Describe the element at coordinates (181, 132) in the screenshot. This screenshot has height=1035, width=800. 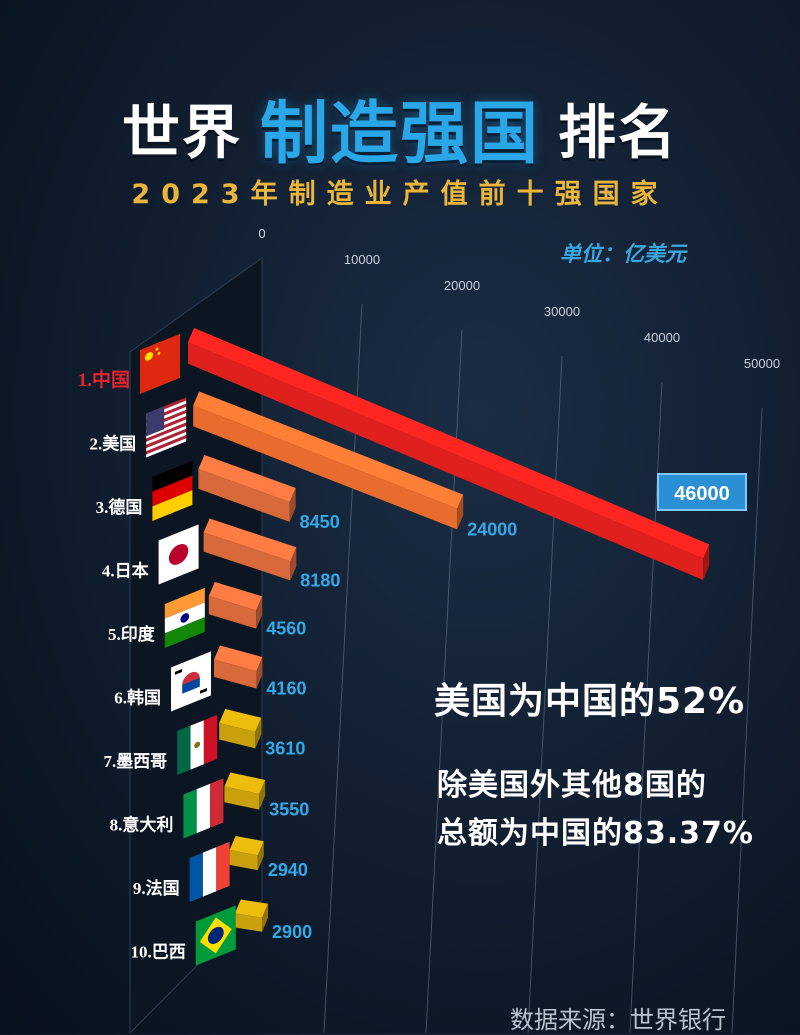
I see `title-part-1: 世界` at that location.